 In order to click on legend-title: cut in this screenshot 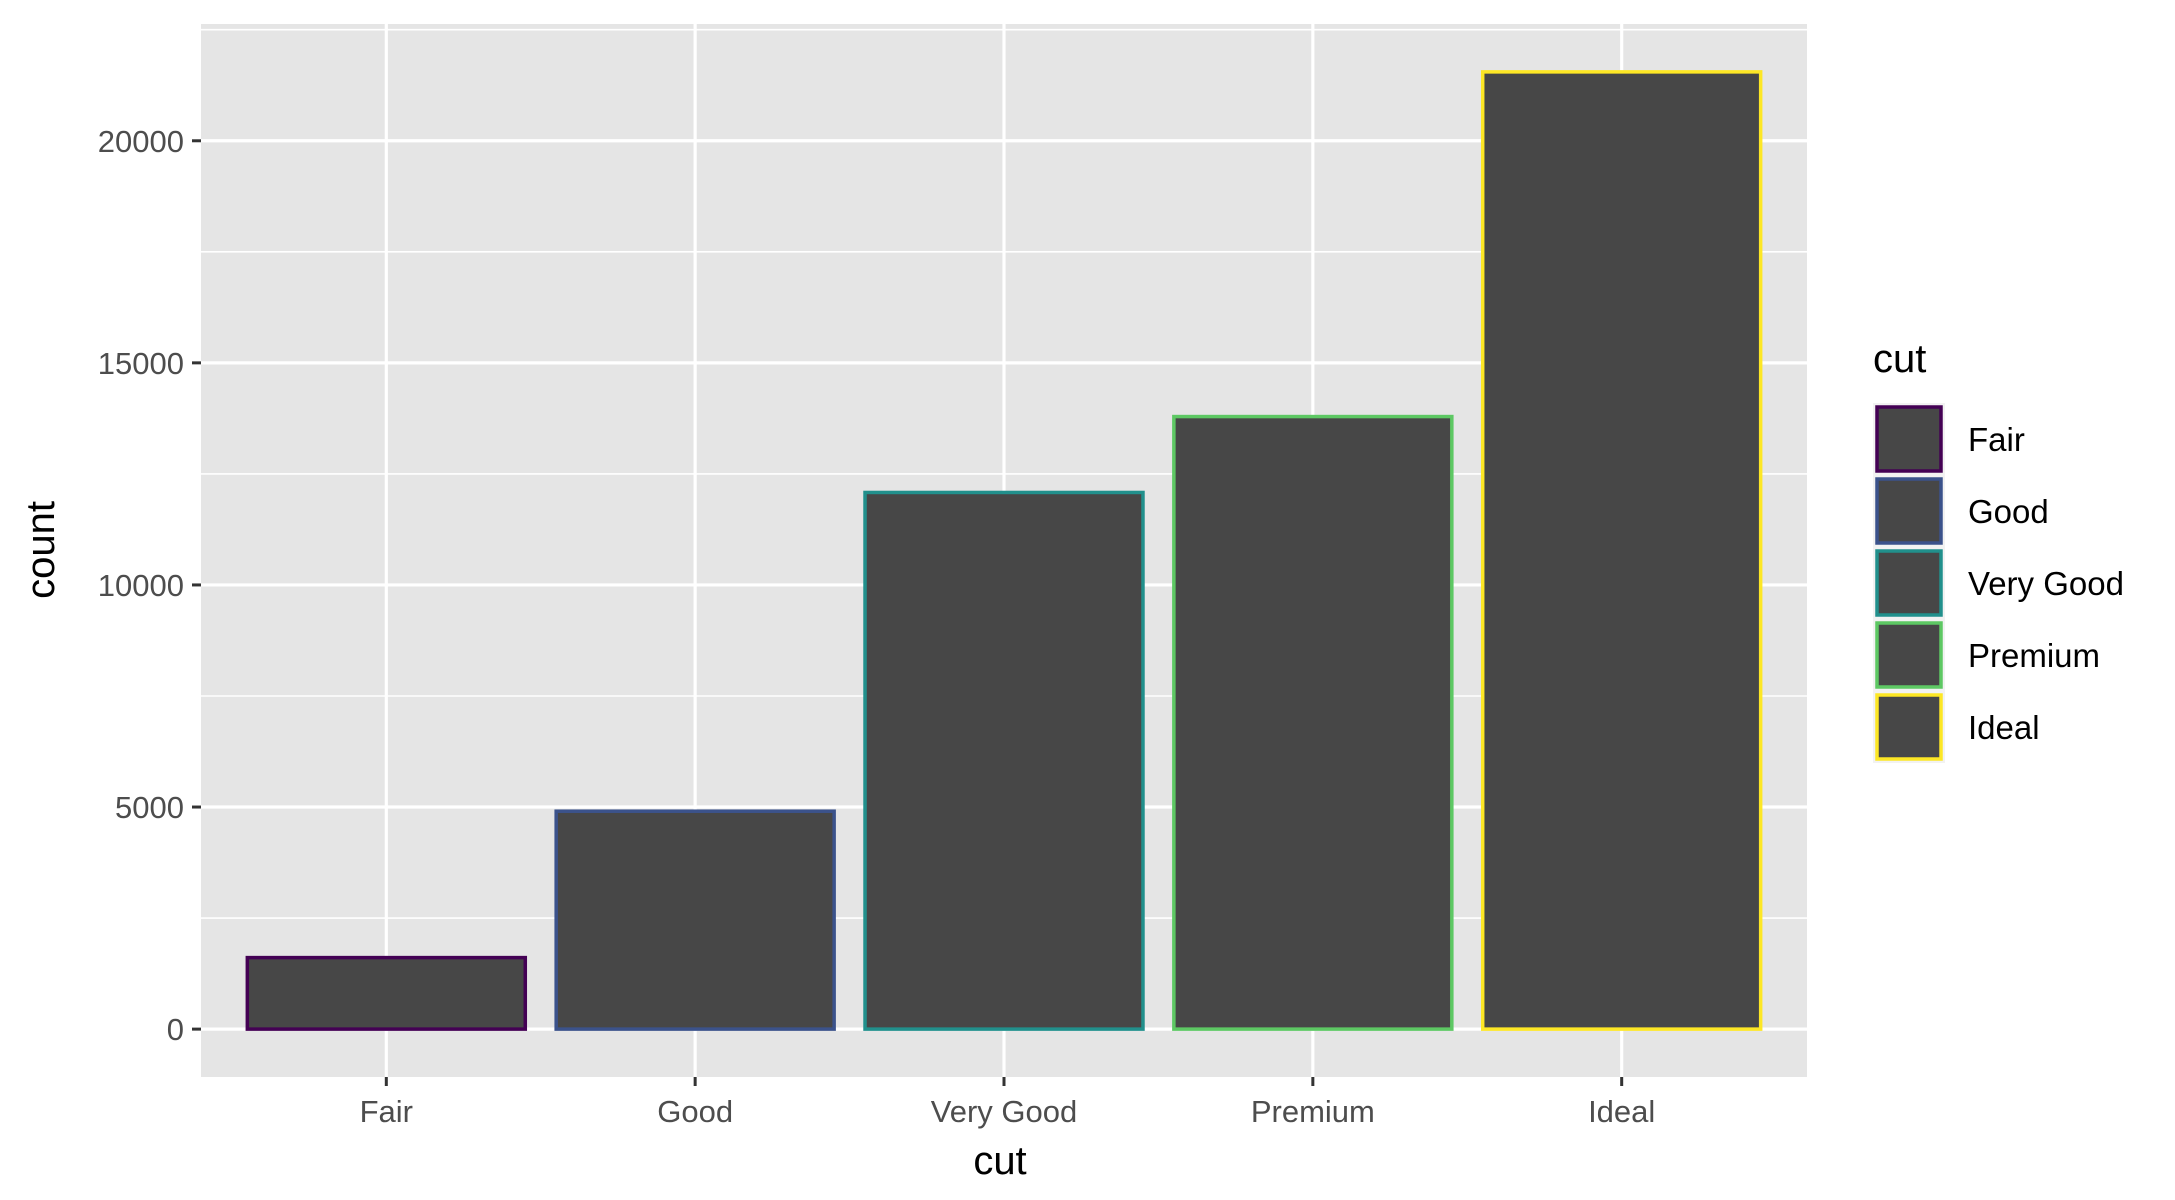, I will do `click(1899, 359)`.